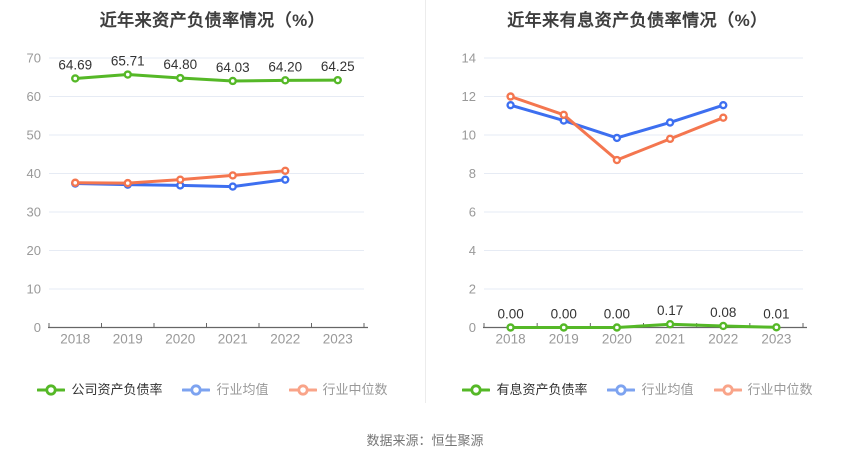 This screenshot has height=459, width=850. I want to click on y-axis-tick-label: 30, so click(34, 212).